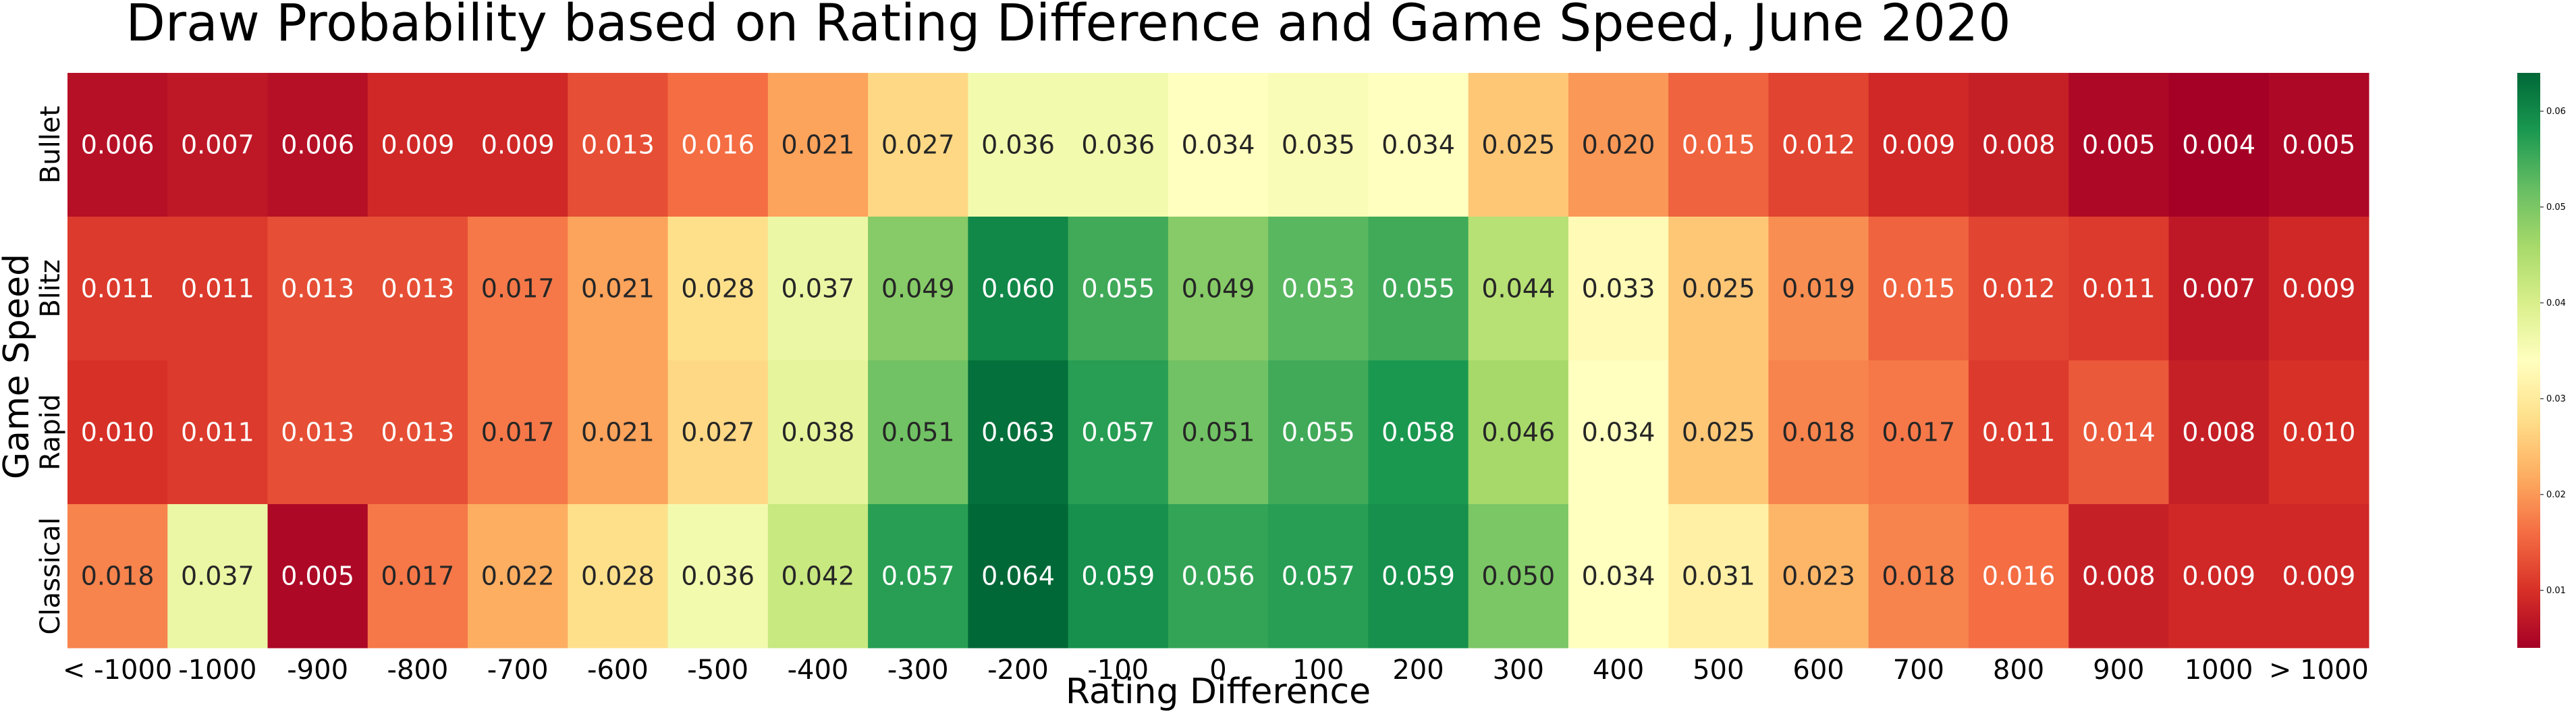 This screenshot has height=714, width=2576. Describe the element at coordinates (1518, 670) in the screenshot. I see `x-tick-label: 300` at that location.